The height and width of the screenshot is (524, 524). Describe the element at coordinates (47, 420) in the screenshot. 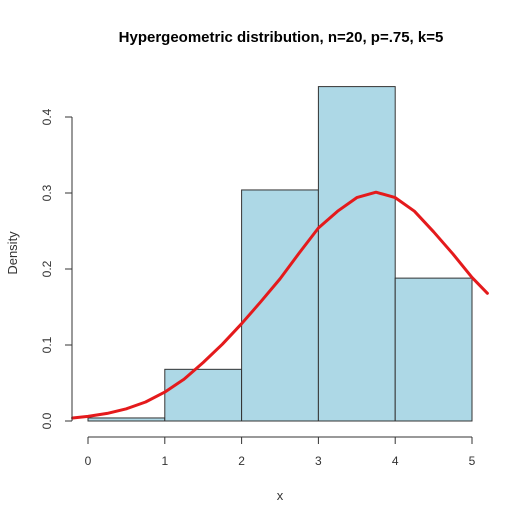

I see `y-tick-label-0: 0.0` at that location.